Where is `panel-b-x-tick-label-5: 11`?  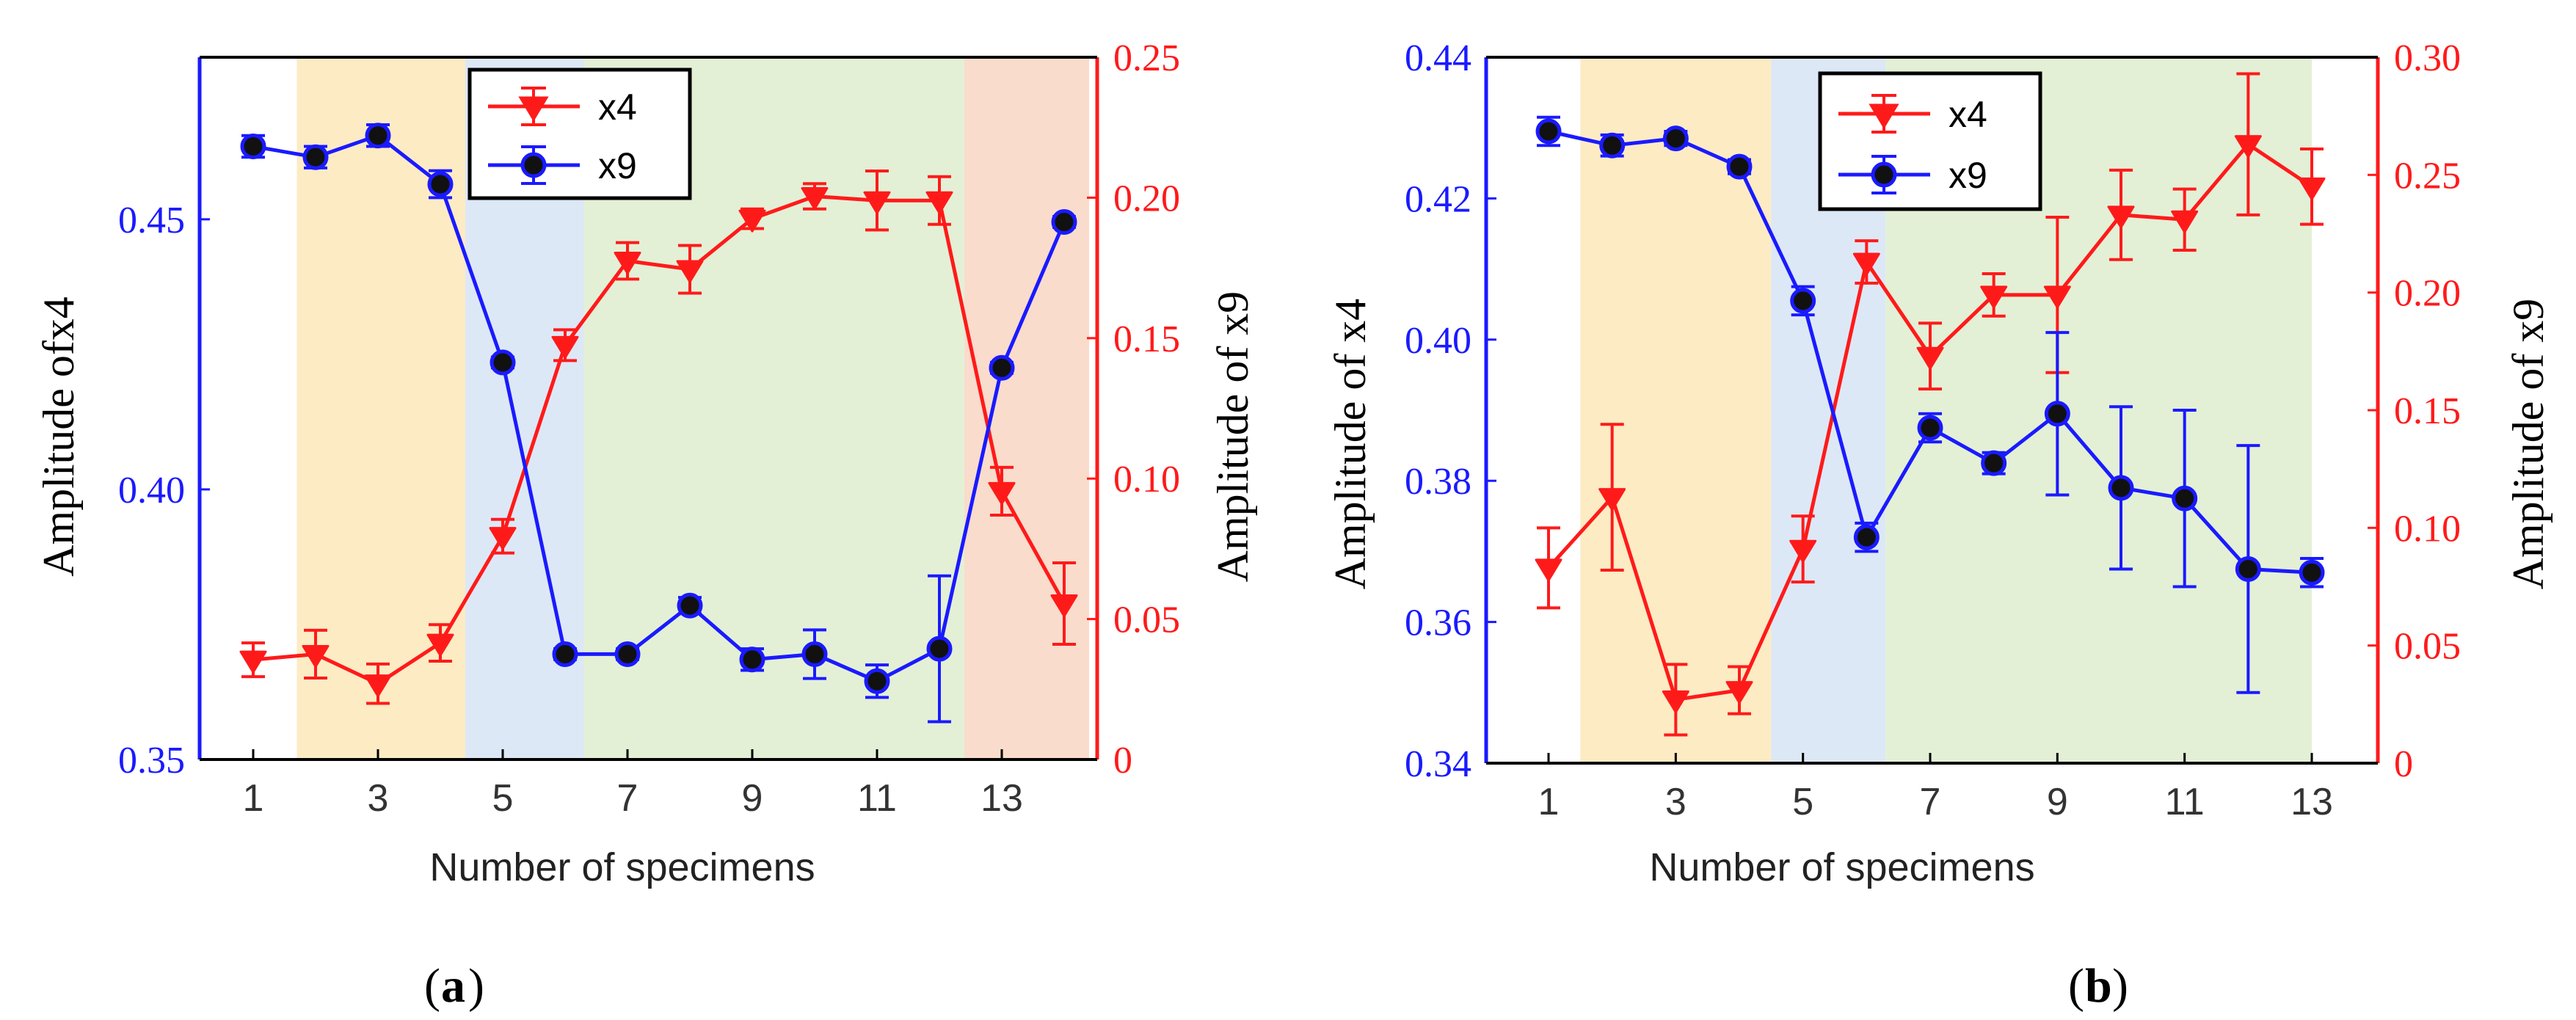 panel-b-x-tick-label-5: 11 is located at coordinates (2185, 802).